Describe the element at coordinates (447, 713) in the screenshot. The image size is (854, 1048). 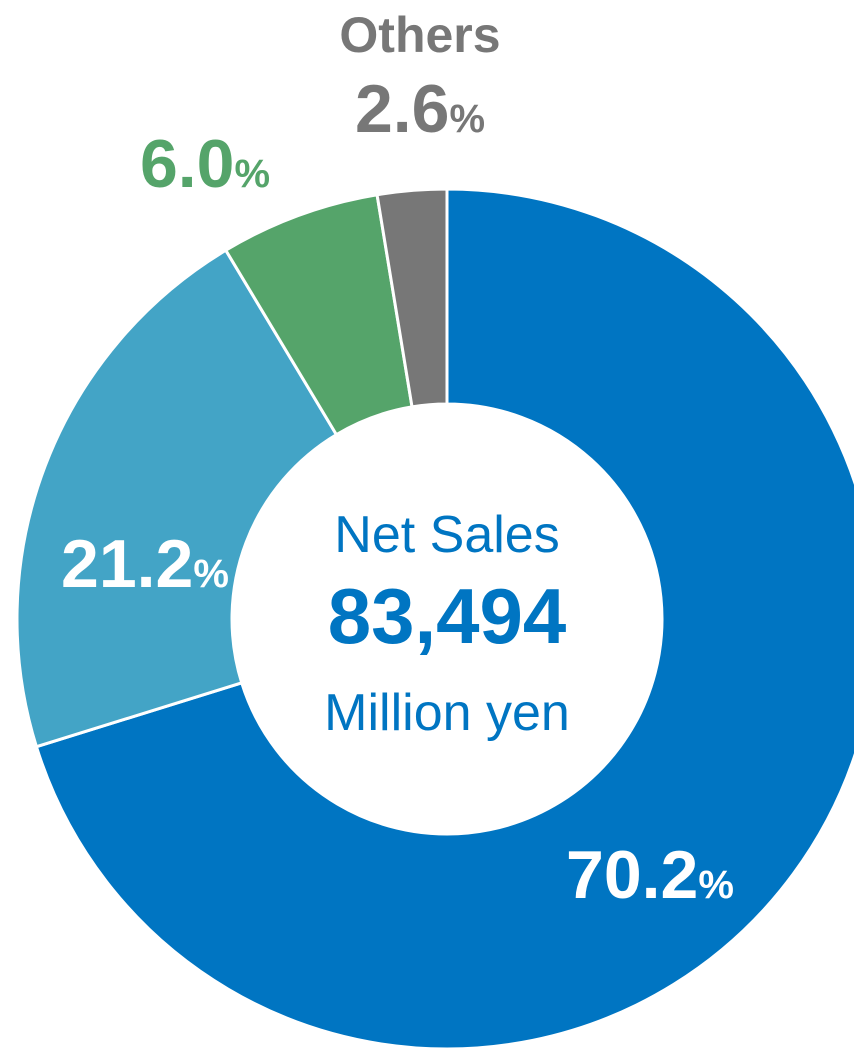
I see `center-unit: Million yen` at that location.